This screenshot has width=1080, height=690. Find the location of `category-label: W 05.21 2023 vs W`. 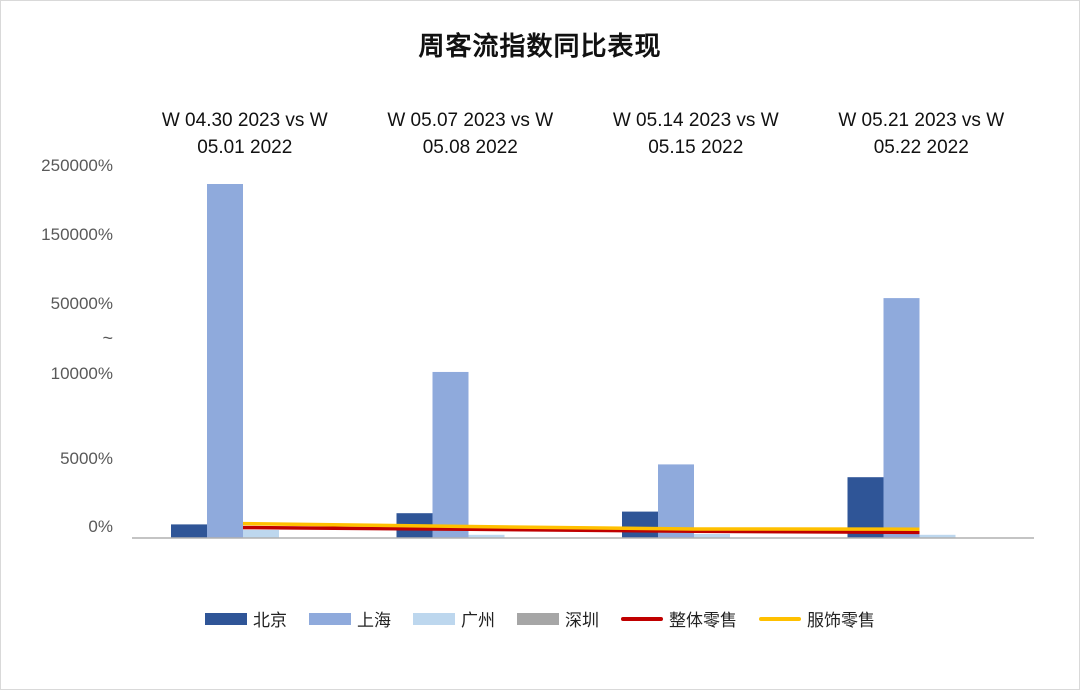

category-label: W 05.21 2023 vs W is located at coordinates (921, 120).